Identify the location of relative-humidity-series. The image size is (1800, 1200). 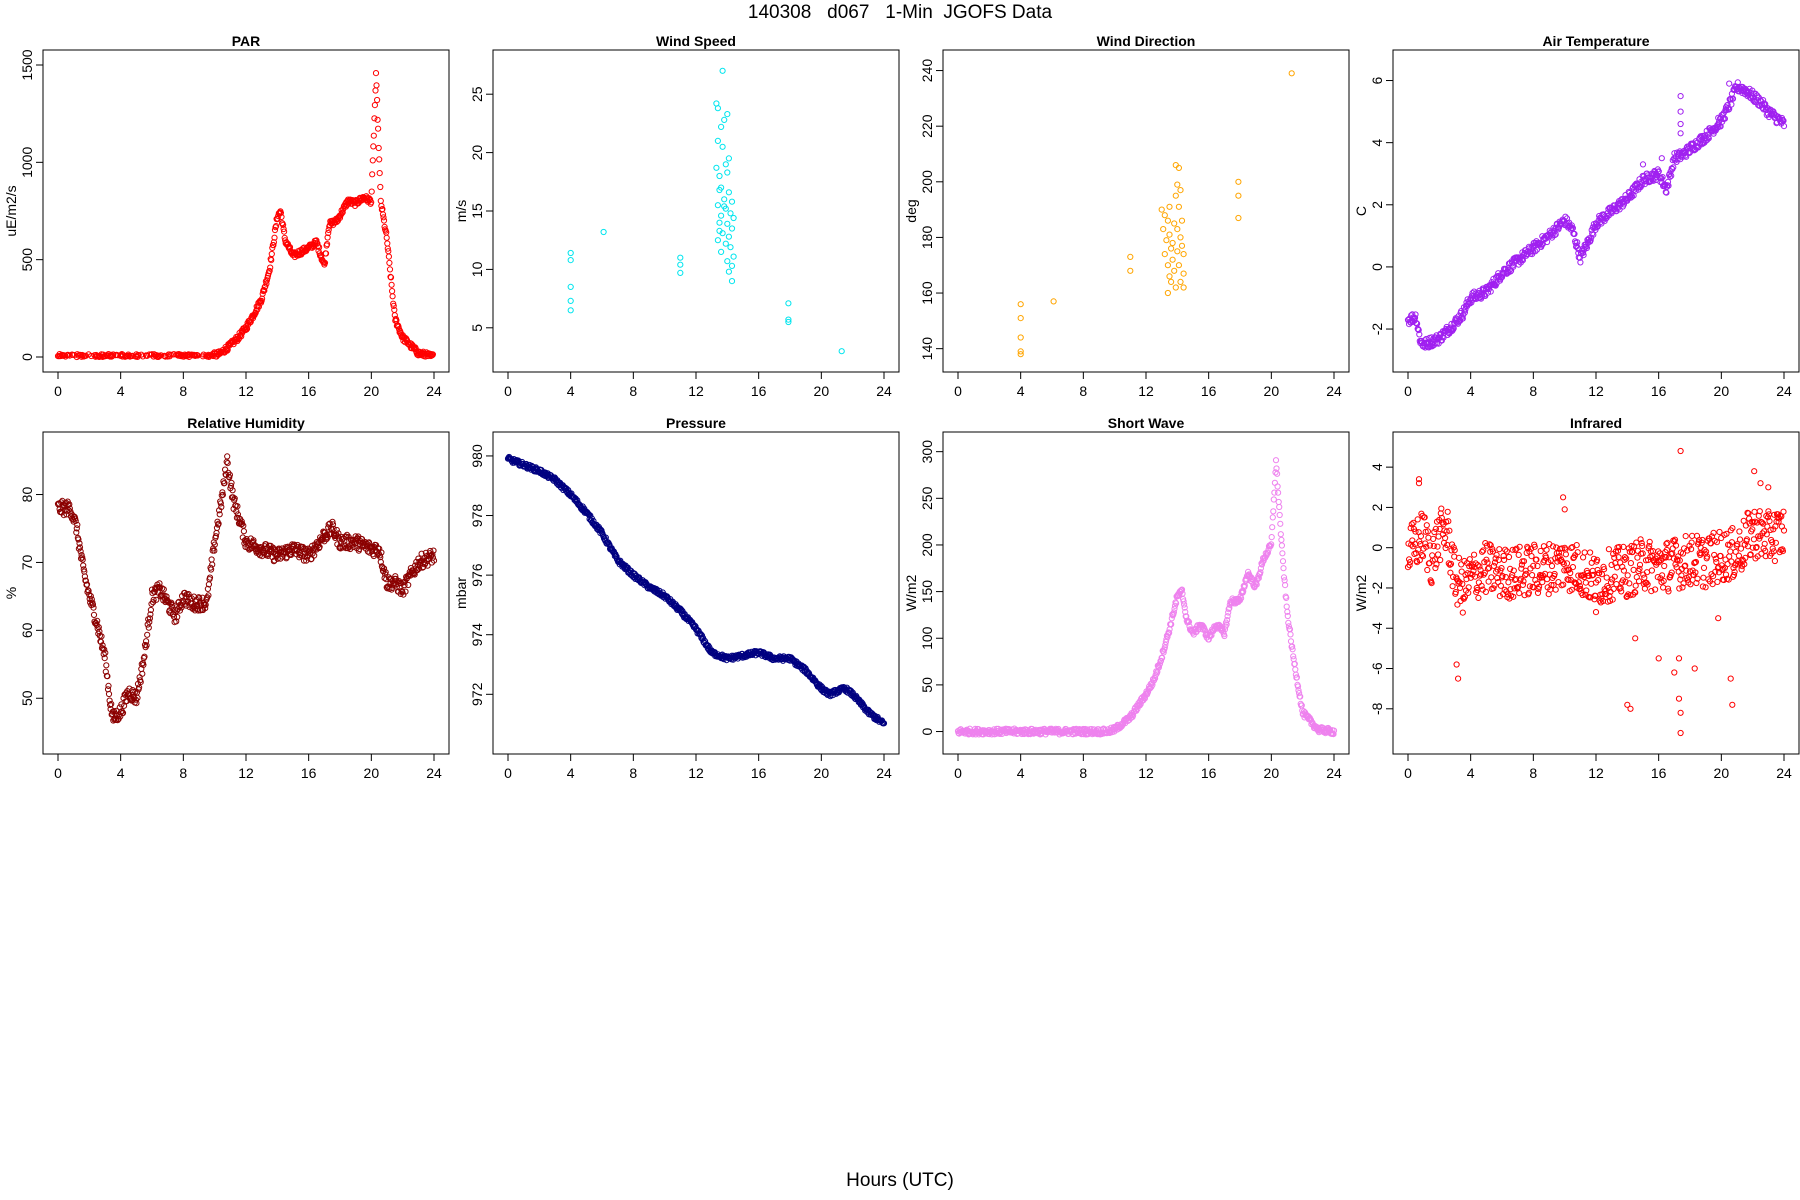
(246, 588).